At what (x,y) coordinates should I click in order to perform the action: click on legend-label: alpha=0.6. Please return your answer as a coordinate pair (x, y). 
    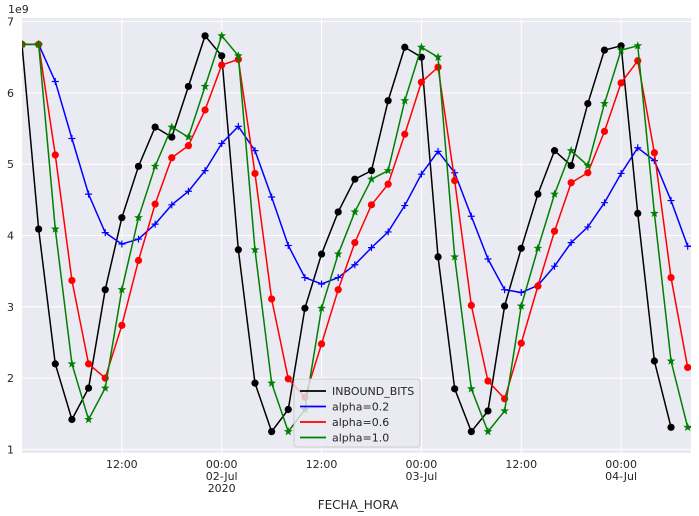
    Looking at the image, I should click on (360, 422).